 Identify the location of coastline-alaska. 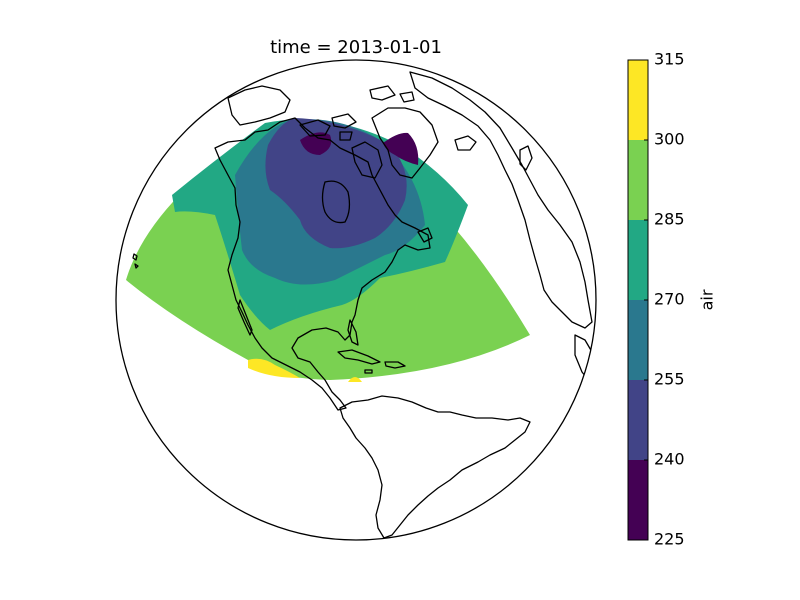
(259, 105).